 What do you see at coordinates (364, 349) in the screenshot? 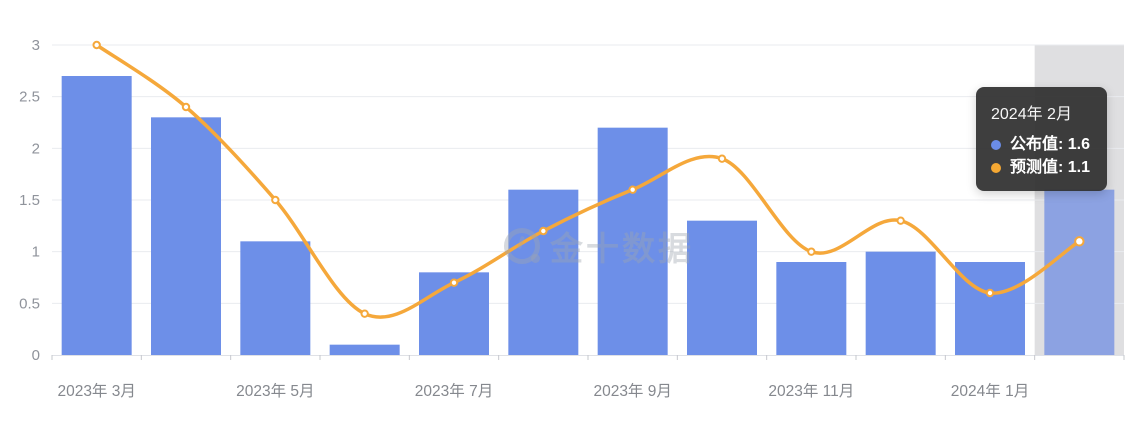
I see `bar-2023年 6月` at bounding box center [364, 349].